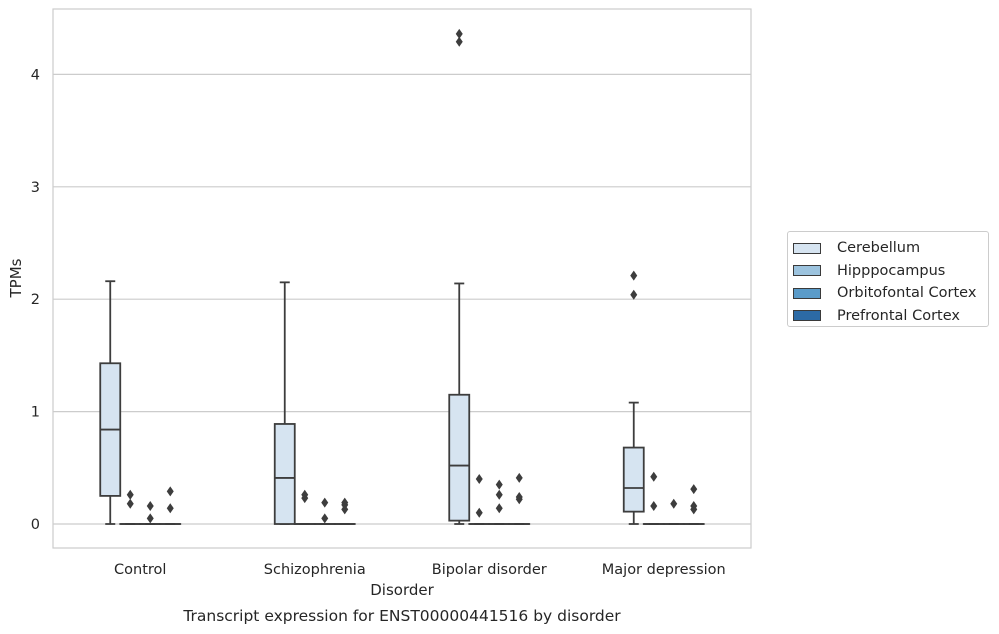 This screenshot has width=999, height=634. Describe the element at coordinates (35, 75) in the screenshot. I see `y-tick-label: 4` at that location.